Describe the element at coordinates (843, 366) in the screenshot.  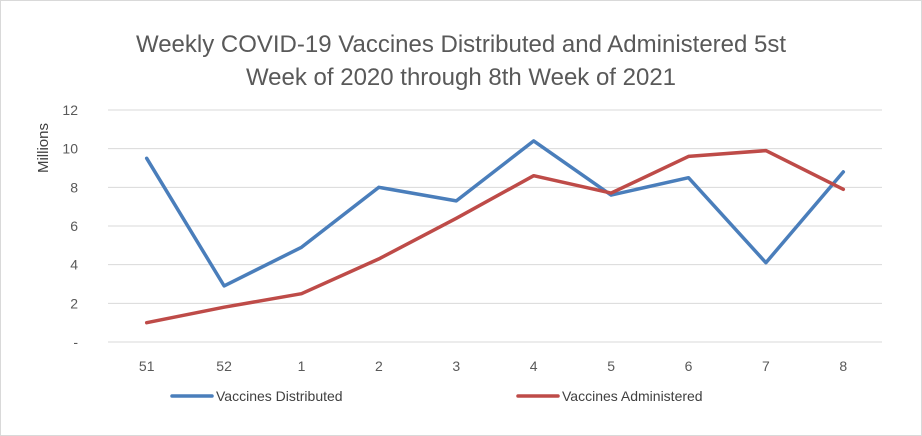
I see `x-tick-label: 8` at that location.